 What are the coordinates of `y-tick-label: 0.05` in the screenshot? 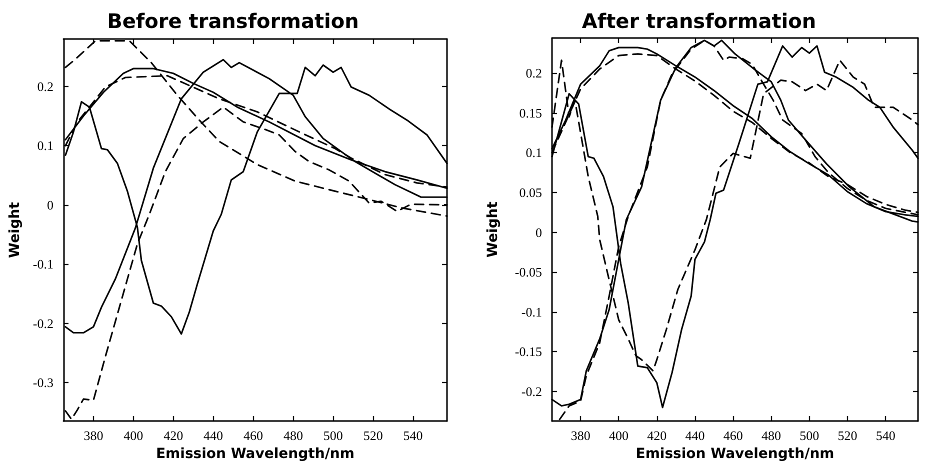 It's located at (530, 192).